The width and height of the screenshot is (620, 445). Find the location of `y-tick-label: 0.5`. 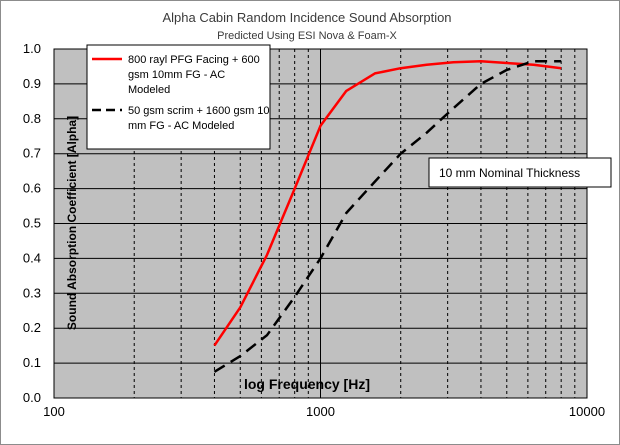

y-tick-label: 0.5 is located at coordinates (32, 223).